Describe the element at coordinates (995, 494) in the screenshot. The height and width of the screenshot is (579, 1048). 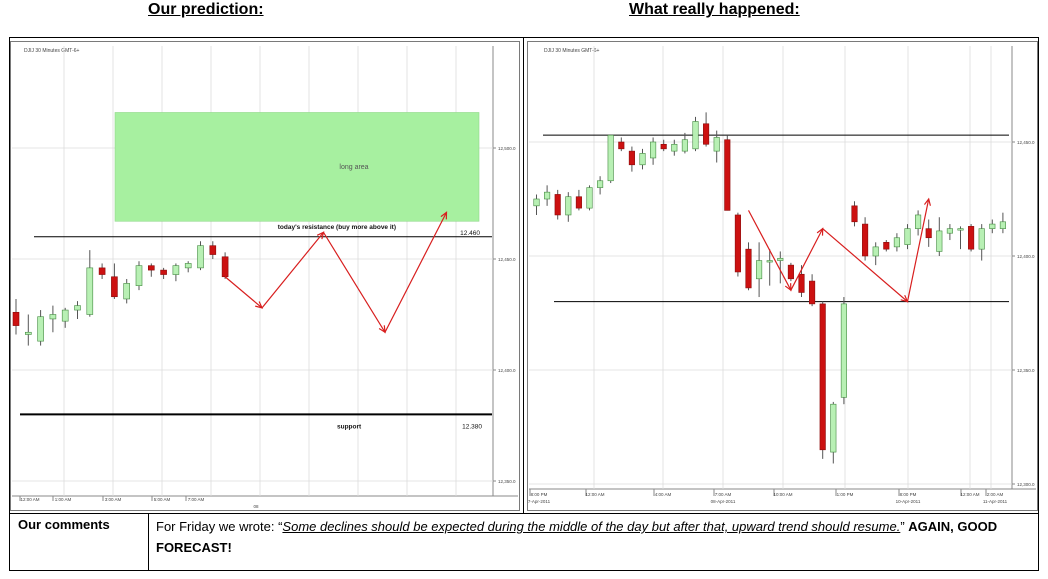
I see `x-tick-label: 2:00 AM` at that location.